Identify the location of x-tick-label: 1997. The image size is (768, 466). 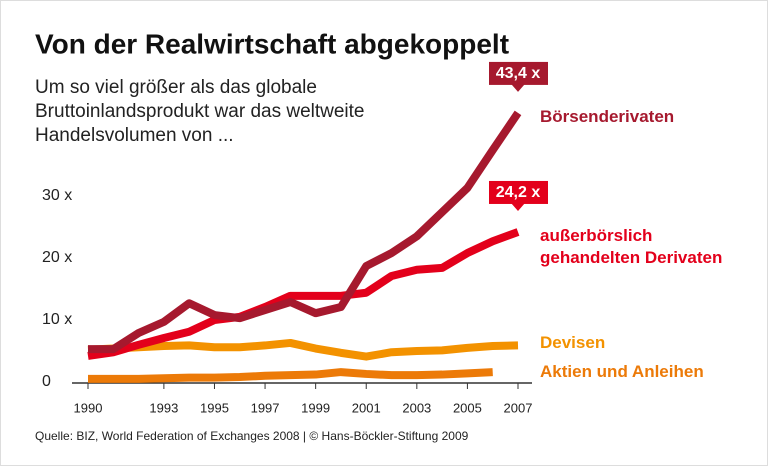
(265, 407).